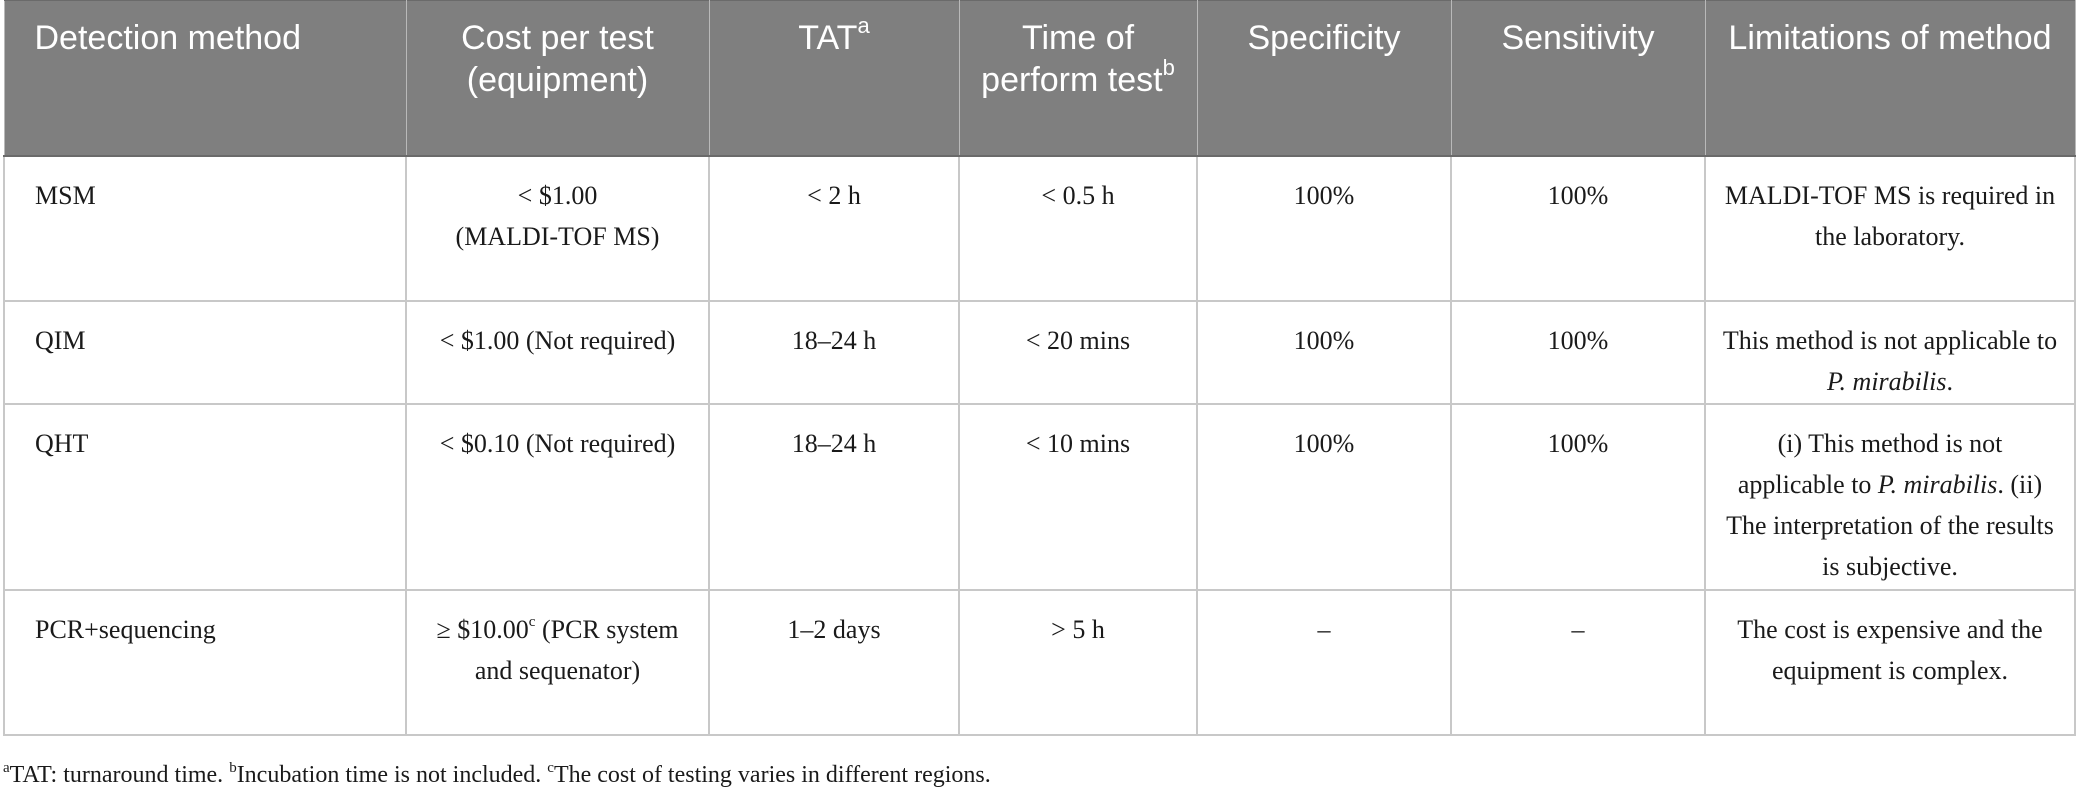  I want to click on cell-method: QIM, so click(205, 352).